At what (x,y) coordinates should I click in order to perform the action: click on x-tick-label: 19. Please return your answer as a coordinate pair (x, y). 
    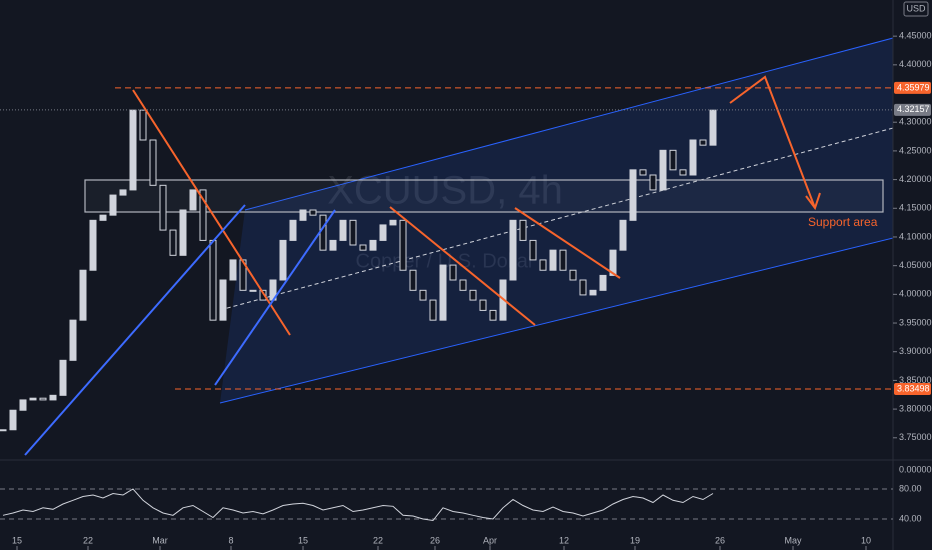
    Looking at the image, I should click on (635, 540).